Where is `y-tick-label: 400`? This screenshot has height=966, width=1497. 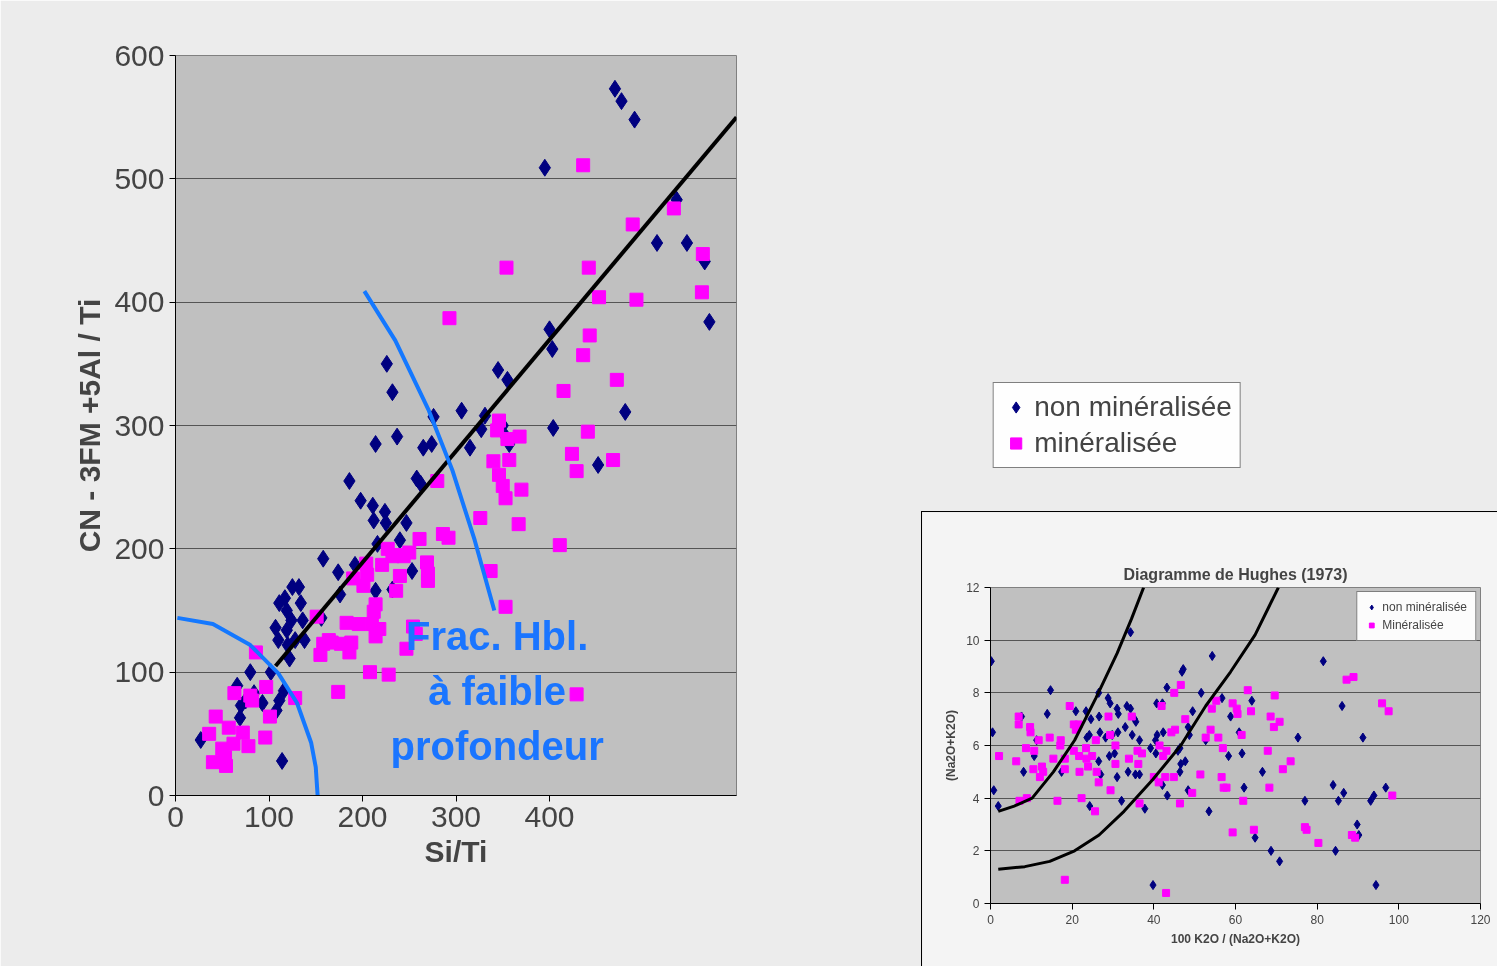 y-tick-label: 400 is located at coordinates (139, 302).